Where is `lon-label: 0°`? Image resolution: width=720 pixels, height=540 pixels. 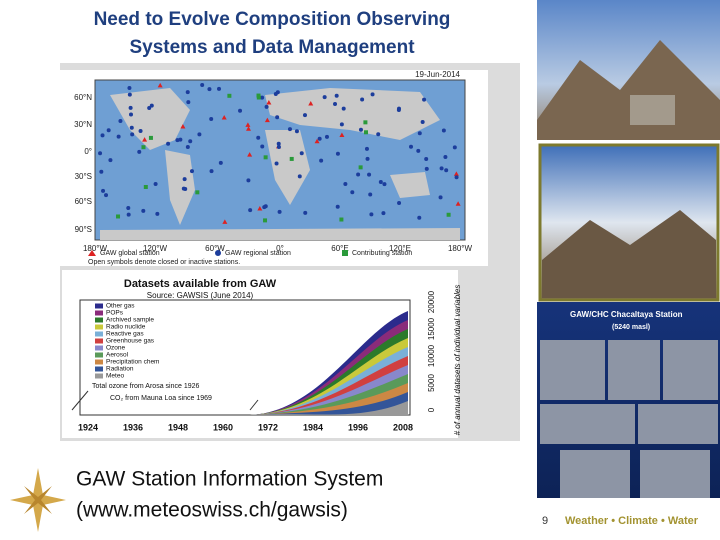
lon-label: 0° is located at coordinates (280, 248).